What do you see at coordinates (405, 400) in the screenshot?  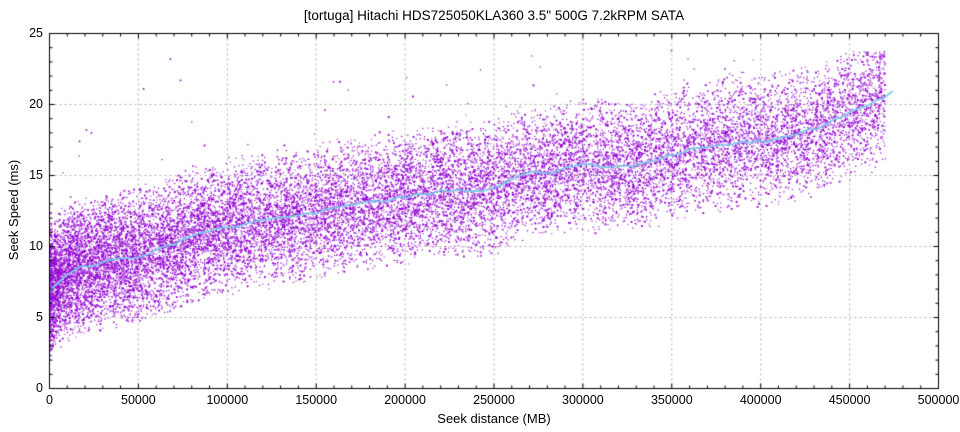 I see `x-tick-label: 200000` at bounding box center [405, 400].